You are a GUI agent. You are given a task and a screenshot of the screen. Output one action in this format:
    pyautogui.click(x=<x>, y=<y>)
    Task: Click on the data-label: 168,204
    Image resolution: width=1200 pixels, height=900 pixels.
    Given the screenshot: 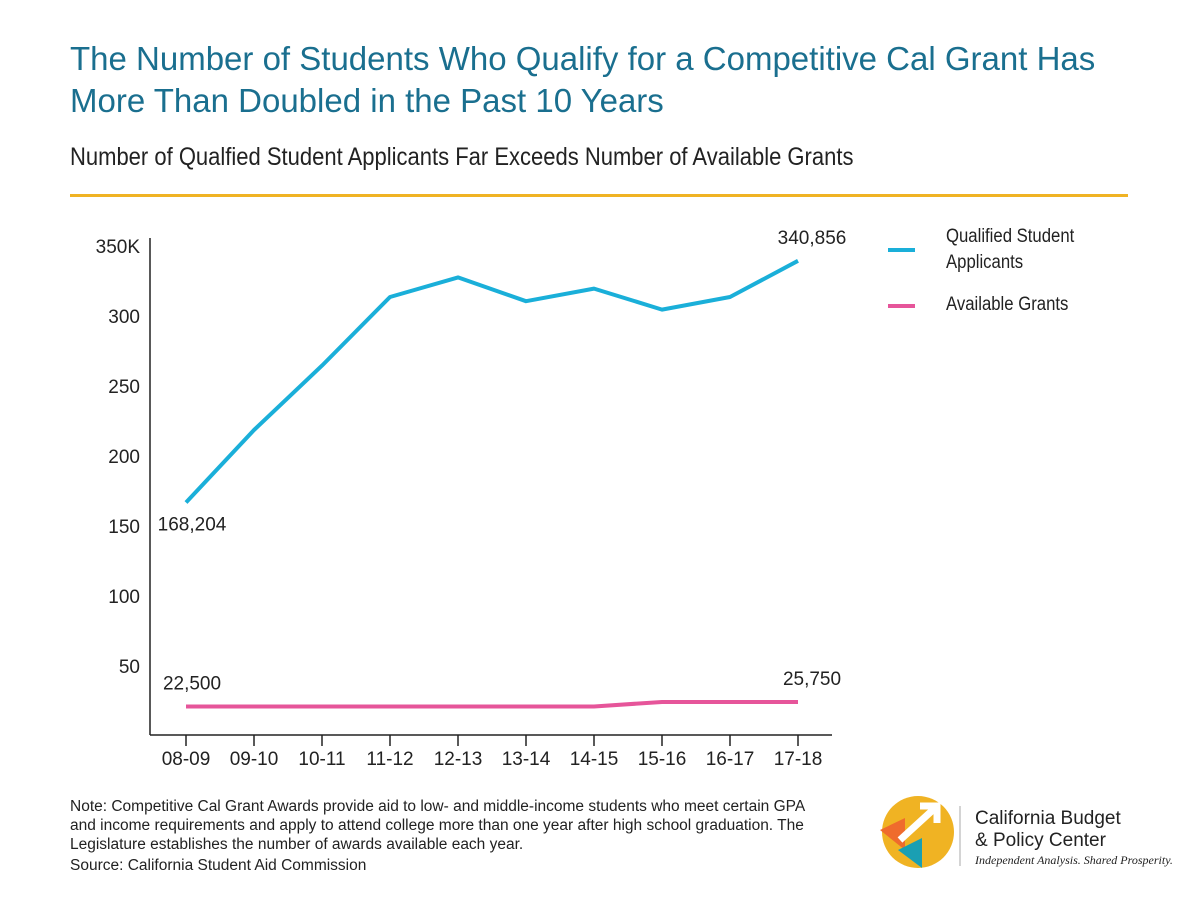 What is the action you would take?
    pyautogui.click(x=192, y=525)
    